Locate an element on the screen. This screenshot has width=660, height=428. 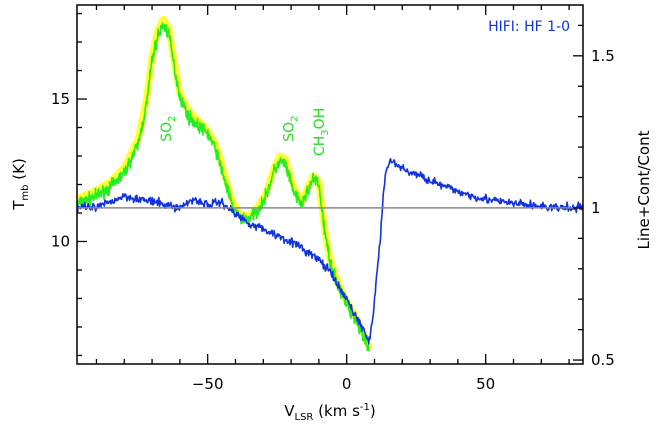
y-left-tick-label: 10 is located at coordinates (60, 241).